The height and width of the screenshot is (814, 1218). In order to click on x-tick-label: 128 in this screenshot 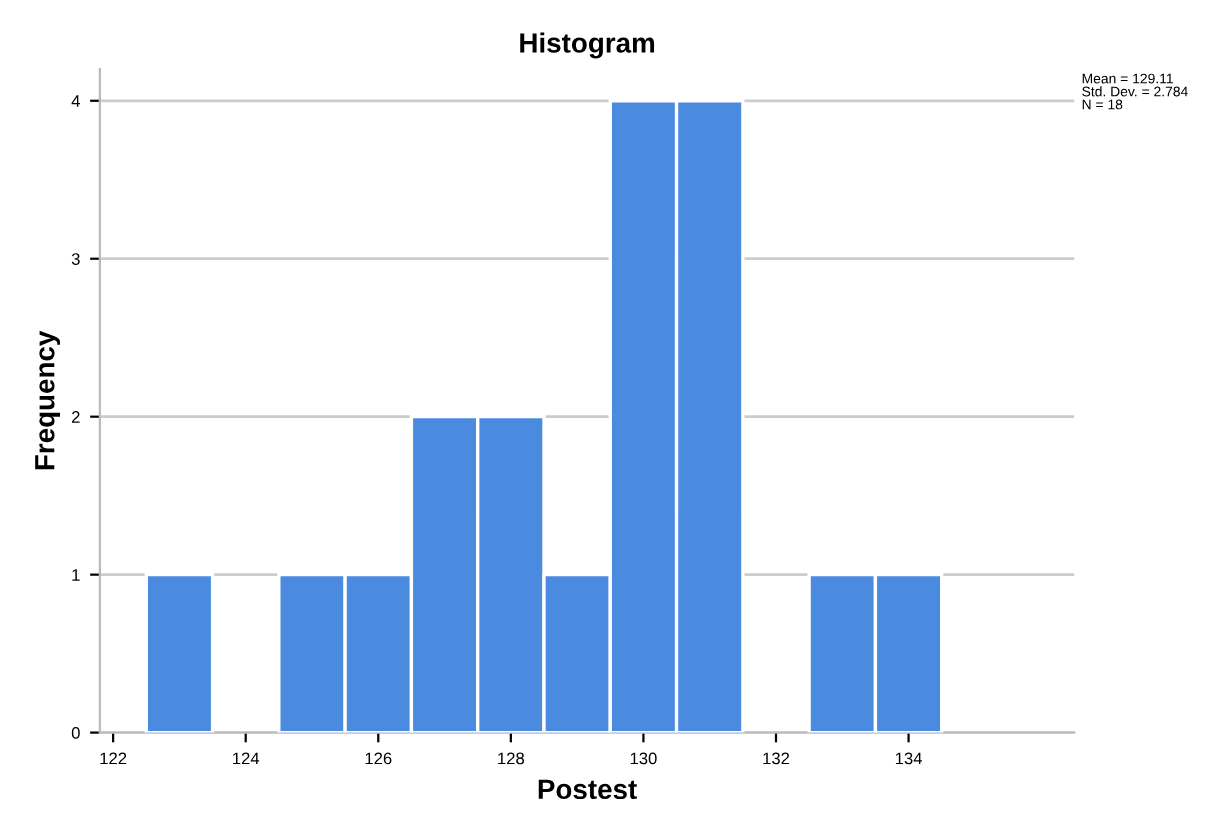, I will do `click(511, 758)`.